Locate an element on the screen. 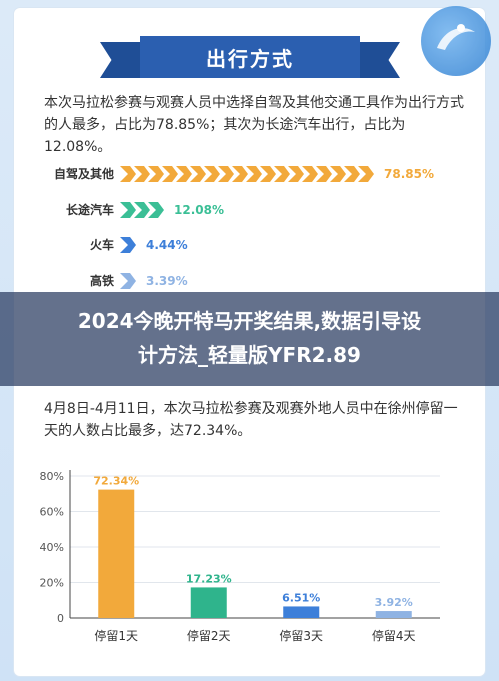 The width and height of the screenshot is (499, 681). brand-logo is located at coordinates (456, 41).